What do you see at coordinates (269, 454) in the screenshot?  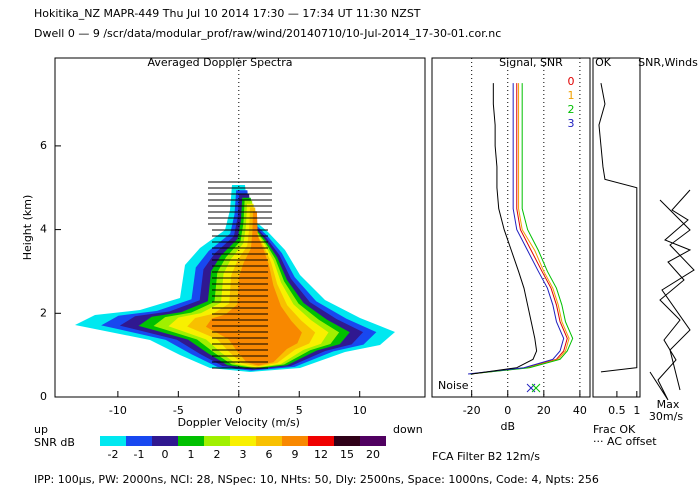 I see `colorbar-tick-label: 6` at bounding box center [269, 454].